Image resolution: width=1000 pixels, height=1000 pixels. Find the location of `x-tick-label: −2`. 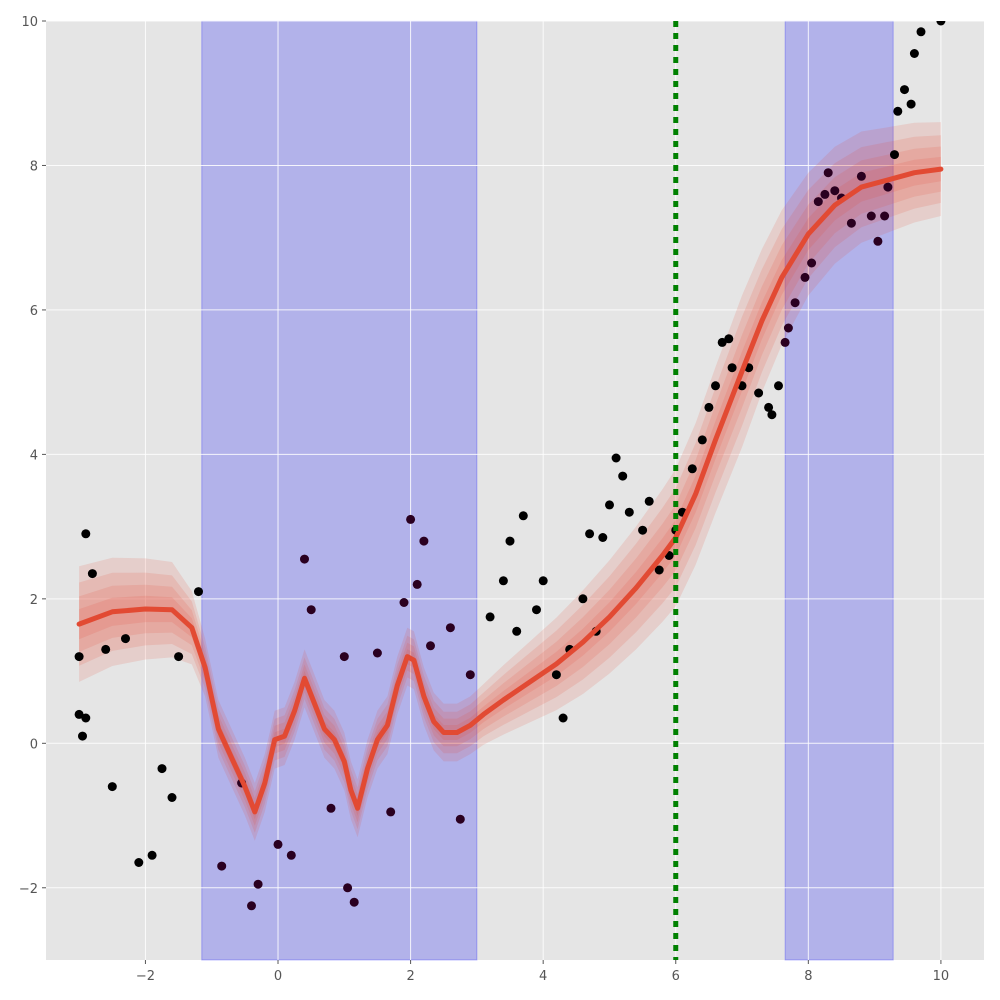

x-tick-label: −2 is located at coordinates (145, 976).